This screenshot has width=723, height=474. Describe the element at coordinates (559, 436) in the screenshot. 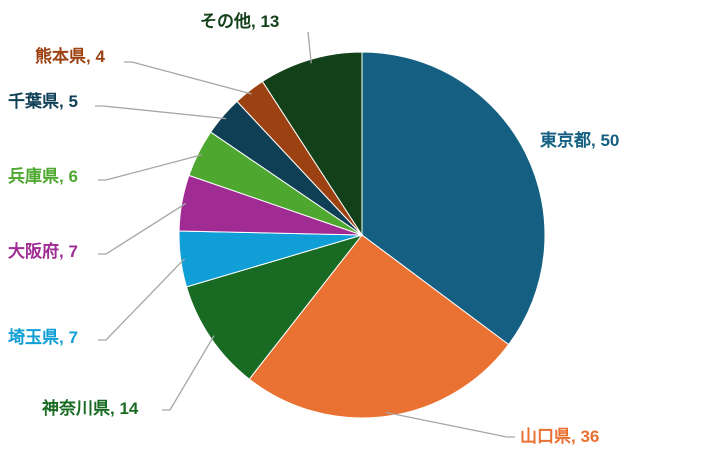

I see `data-label-yamaguchi: 山口県, 36` at that location.